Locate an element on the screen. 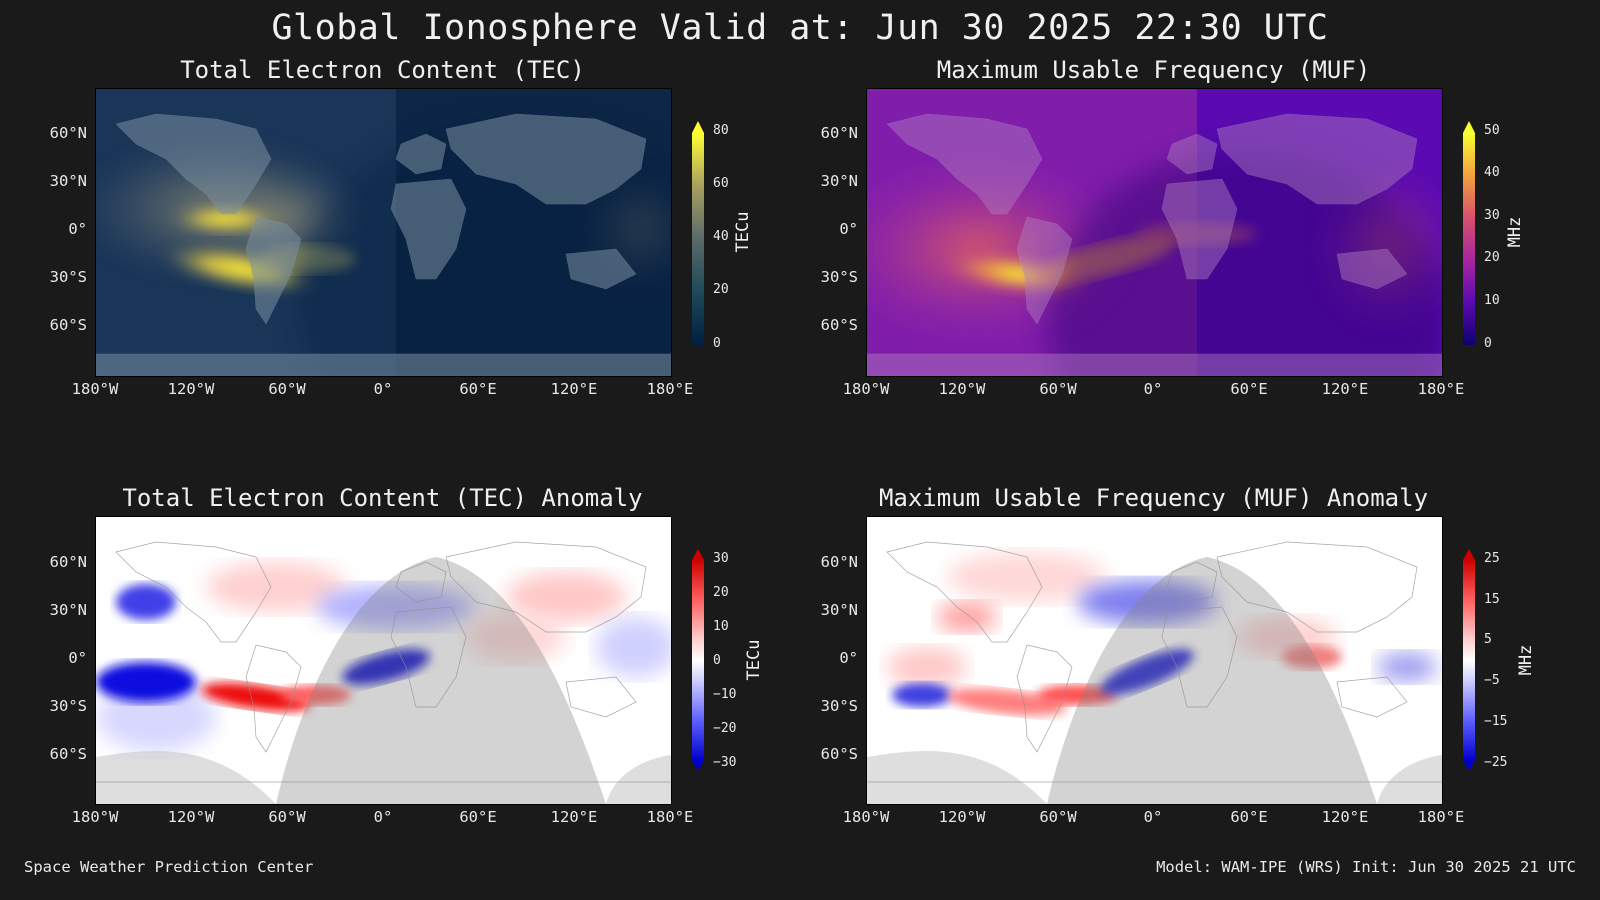 The width and height of the screenshot is (1600, 900). muf-continents is located at coordinates (1154, 244).